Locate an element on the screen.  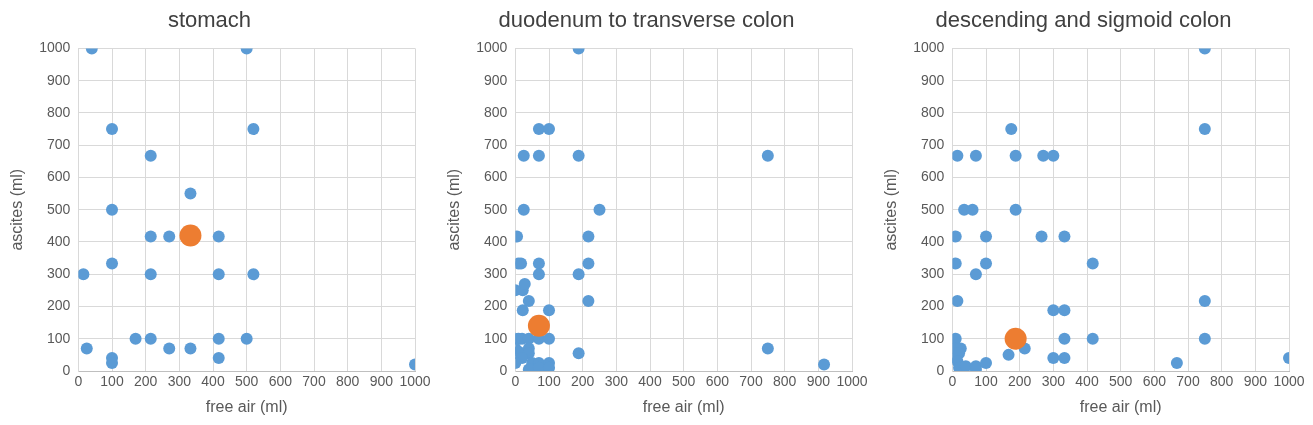
chart-title: stomach is located at coordinates (209, 20).